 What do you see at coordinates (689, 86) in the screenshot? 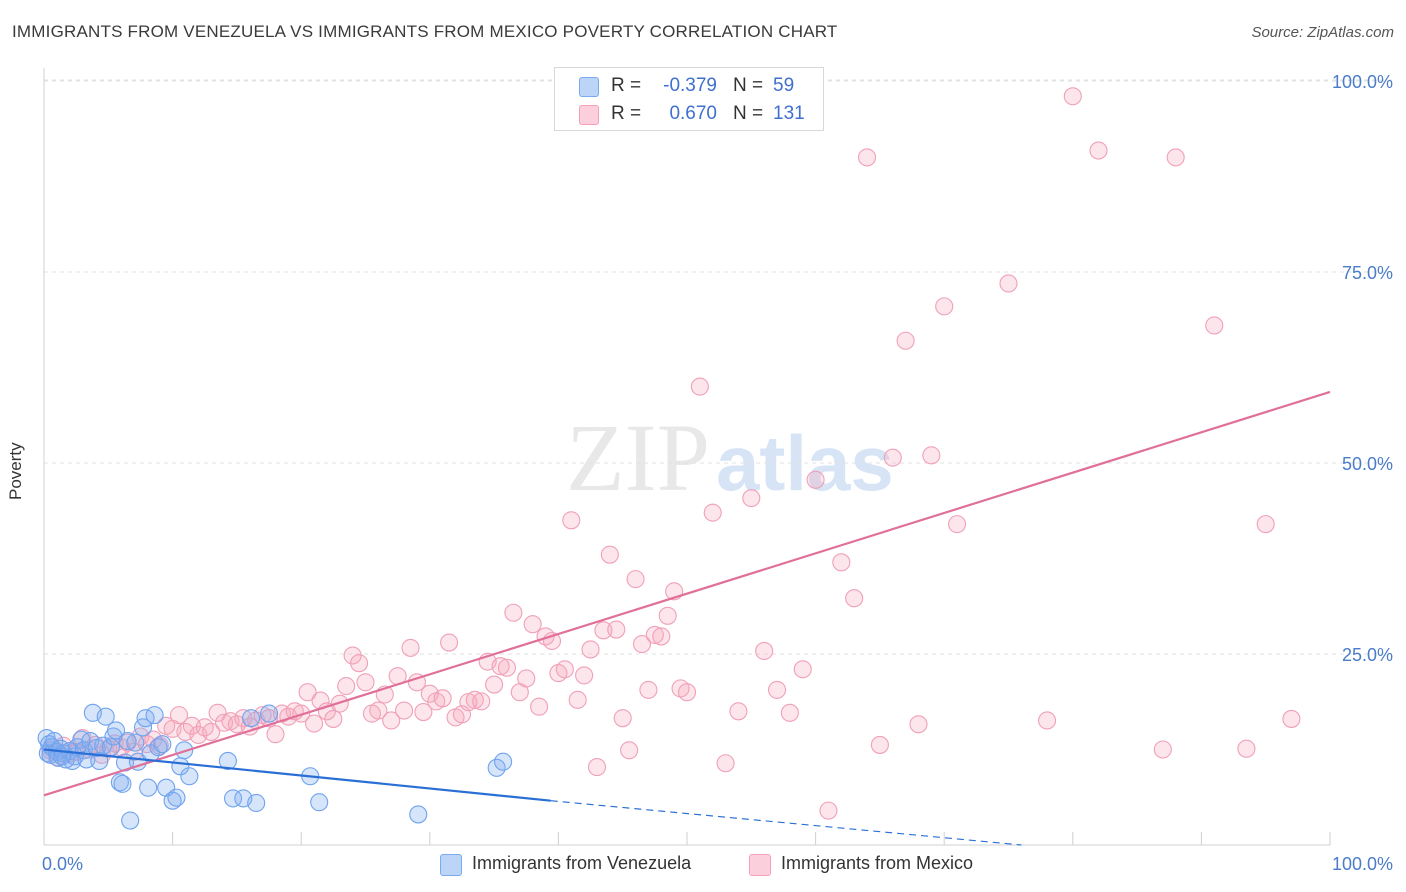
I see `legend-row-venezuela: R = -0.379 N = 59` at bounding box center [689, 86].